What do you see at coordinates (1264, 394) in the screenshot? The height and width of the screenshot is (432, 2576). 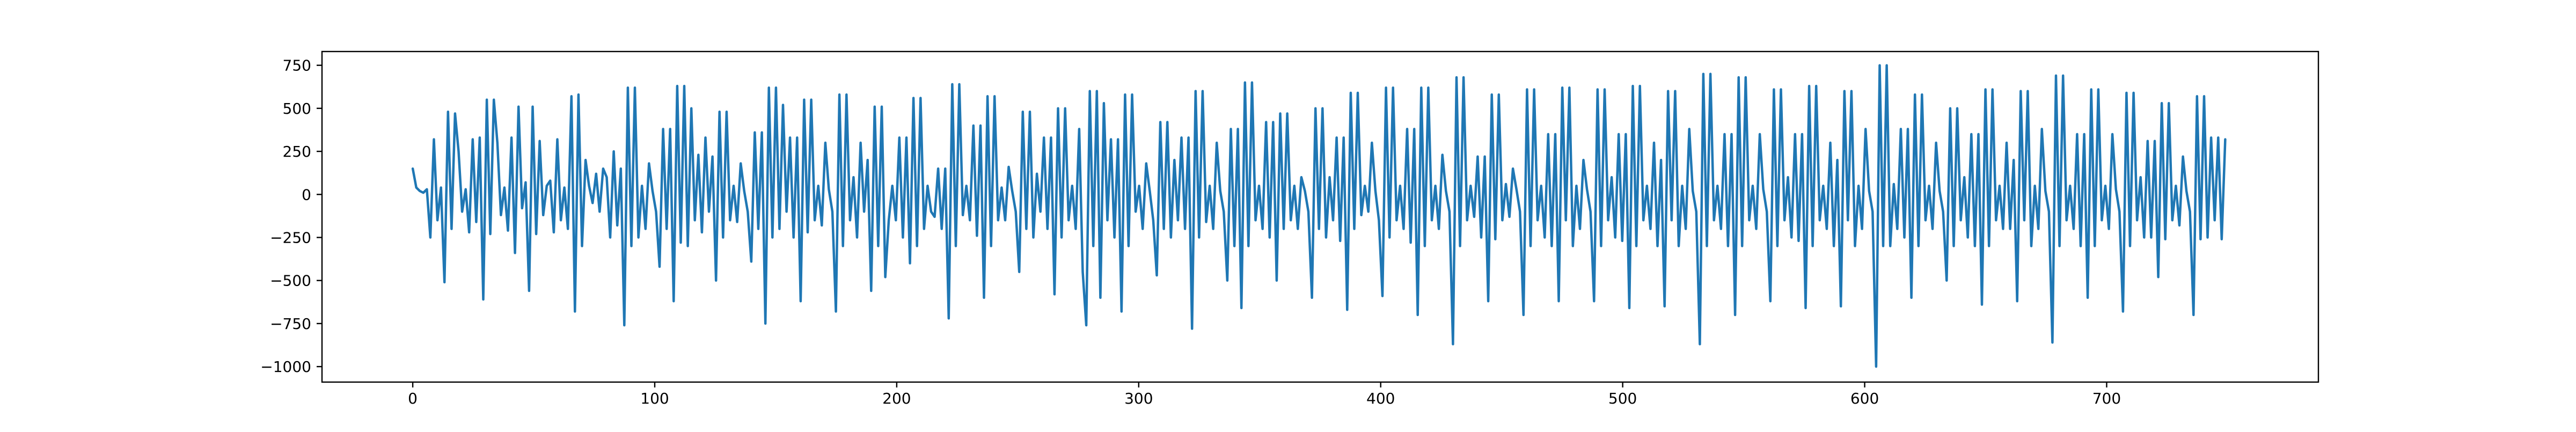 I see `x-axis-ticks: 0 100 200 300 400 500 600 700` at bounding box center [1264, 394].